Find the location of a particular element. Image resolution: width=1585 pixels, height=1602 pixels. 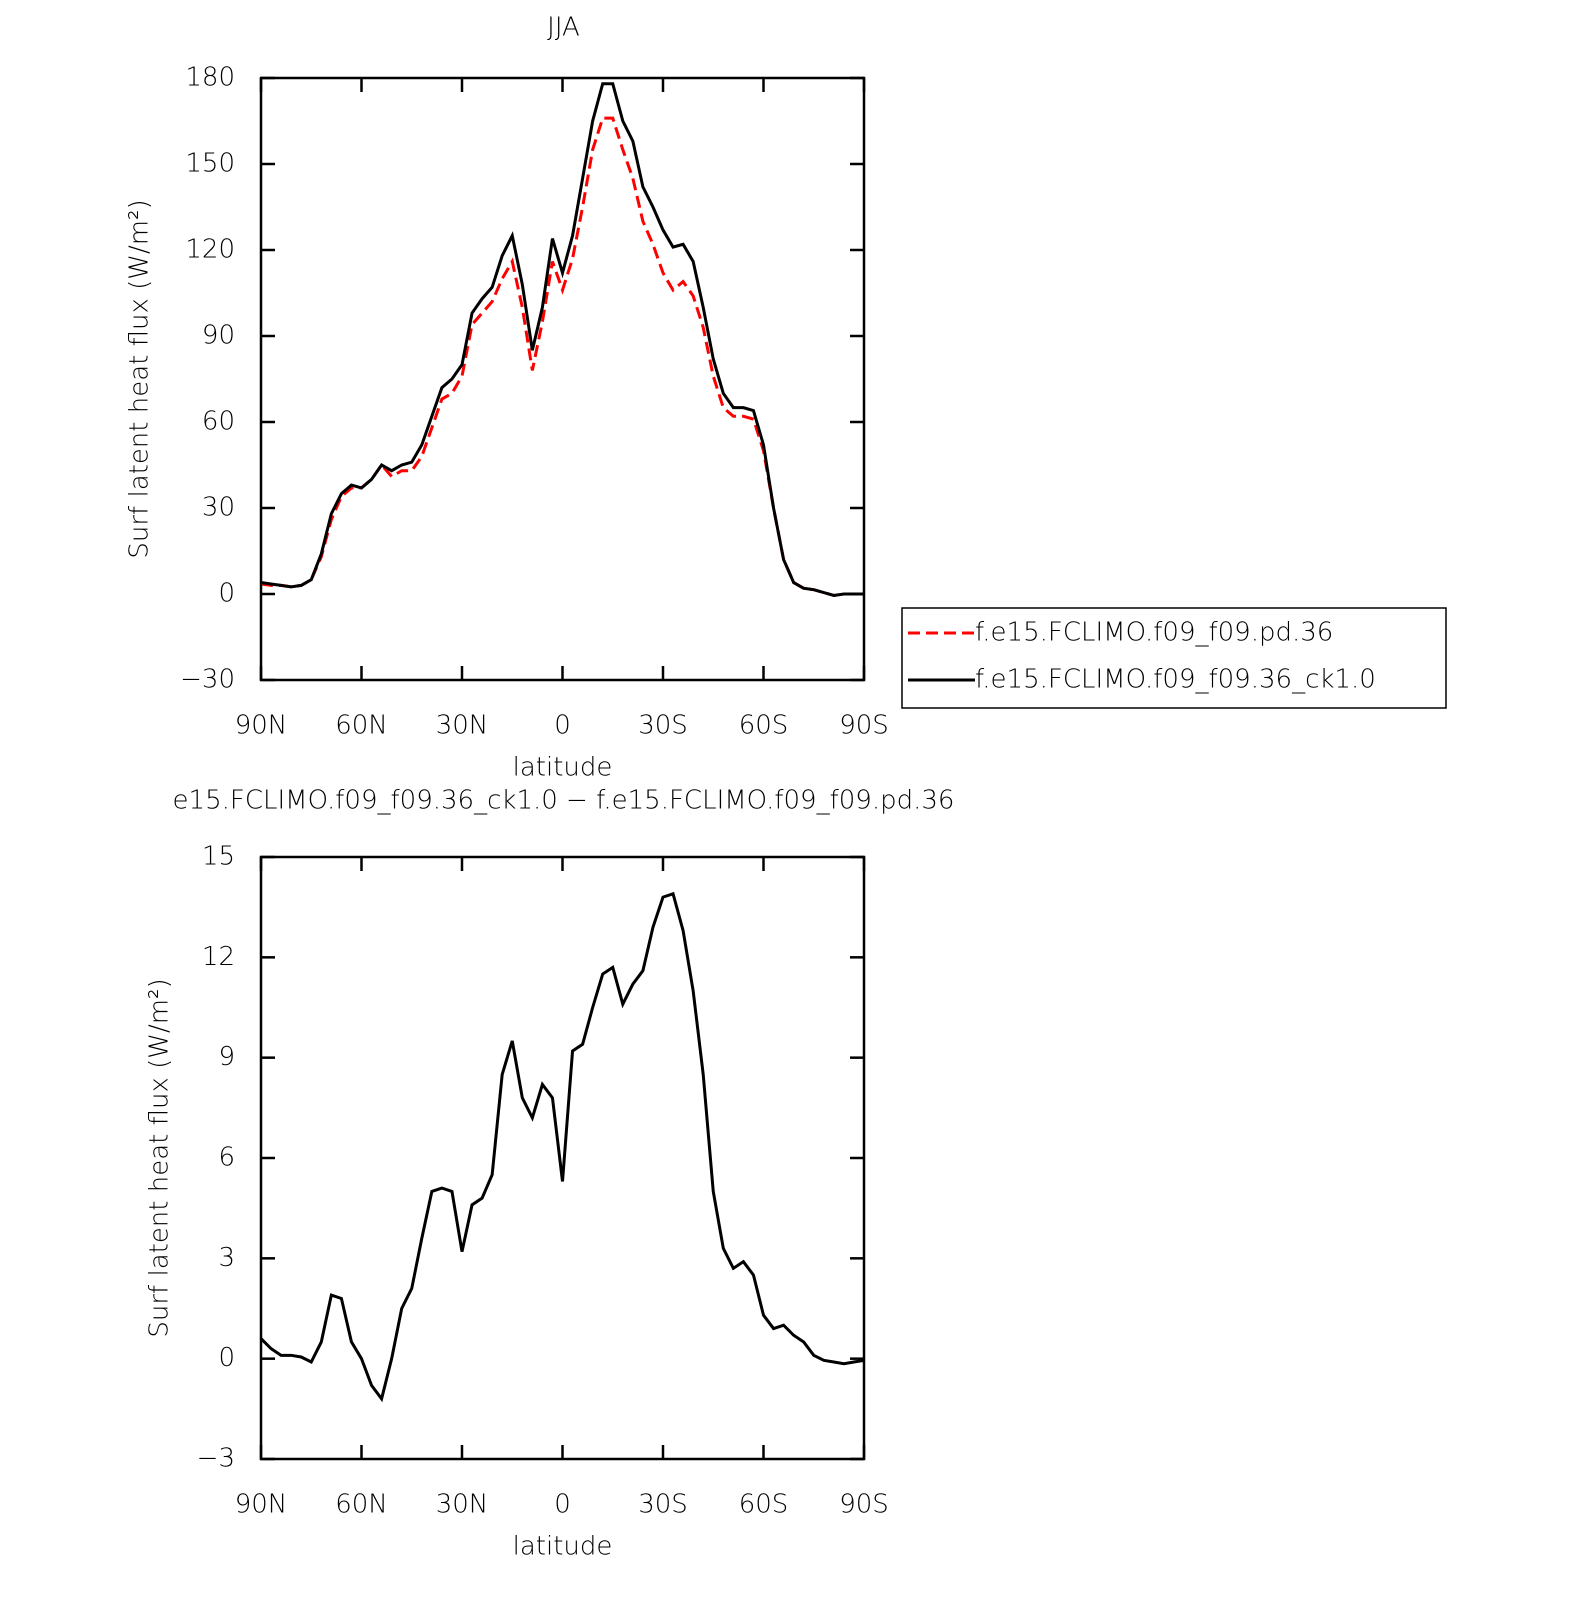

chart-title: JJA is located at coordinates (563, 28).